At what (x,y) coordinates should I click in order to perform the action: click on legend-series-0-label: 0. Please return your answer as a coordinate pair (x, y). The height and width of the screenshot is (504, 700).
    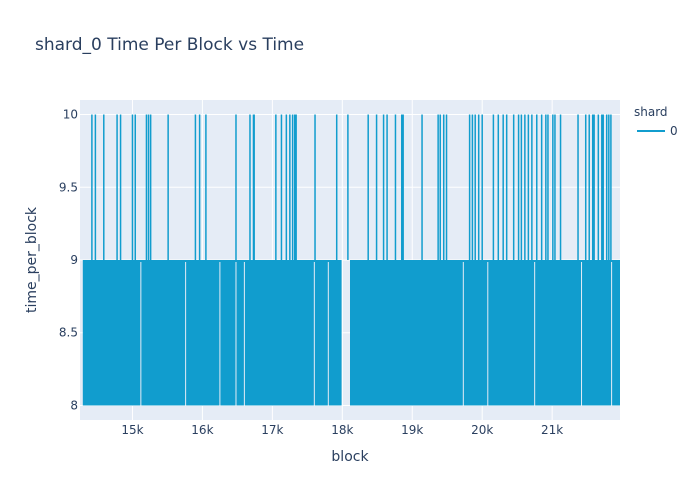
    Looking at the image, I should click on (674, 131).